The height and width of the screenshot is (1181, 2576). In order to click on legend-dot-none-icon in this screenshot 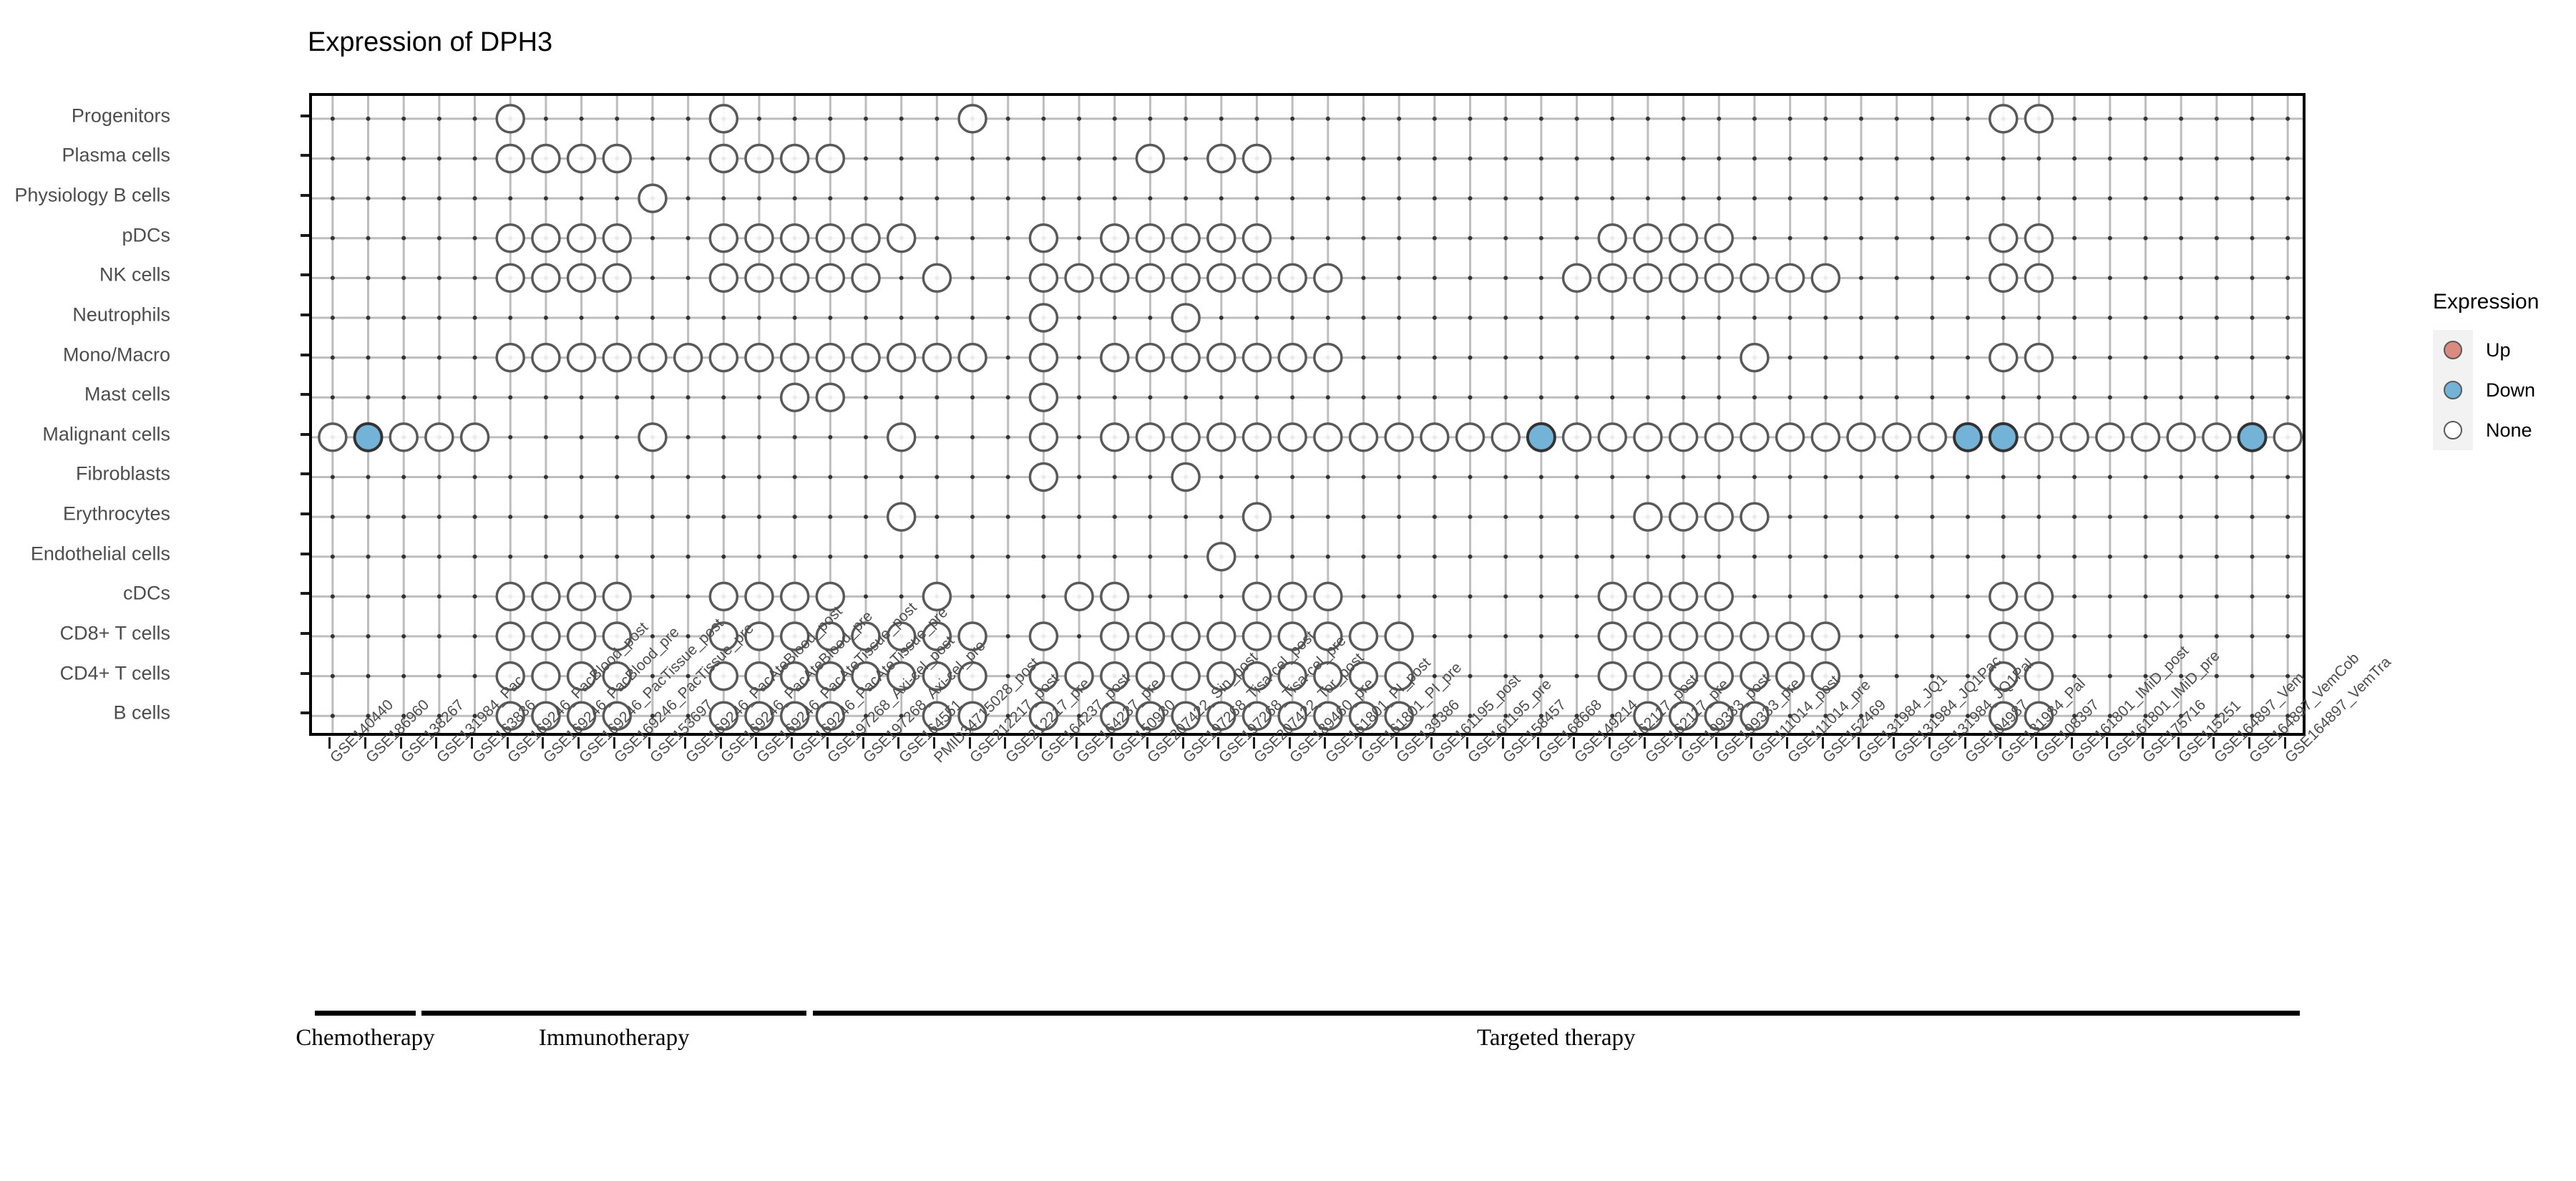, I will do `click(2453, 430)`.